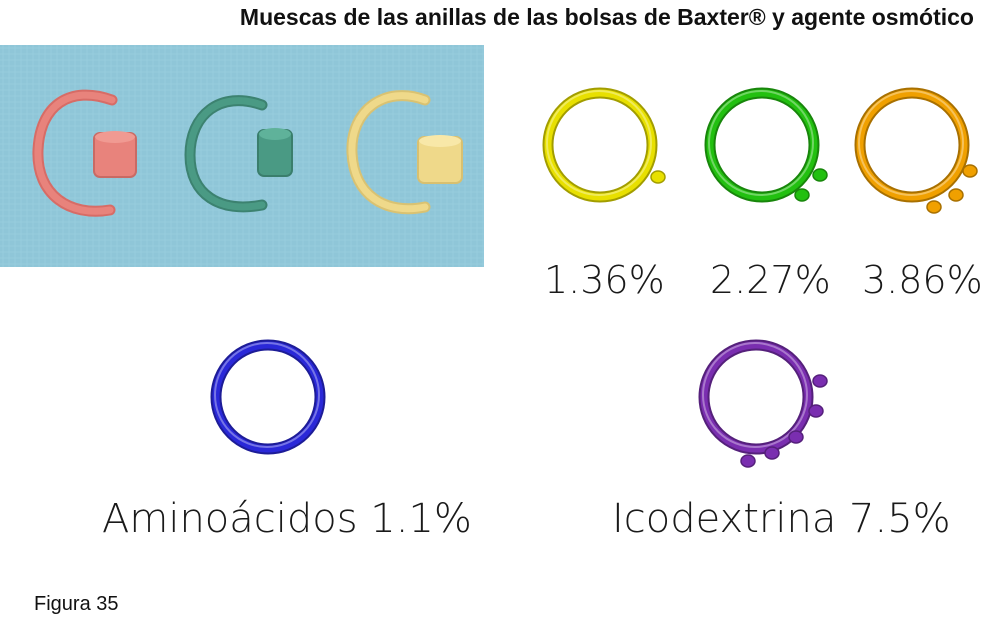 This screenshot has width=1000, height=630. Describe the element at coordinates (404, 152) in the screenshot. I see `yellow-bag-ring-icon` at that location.